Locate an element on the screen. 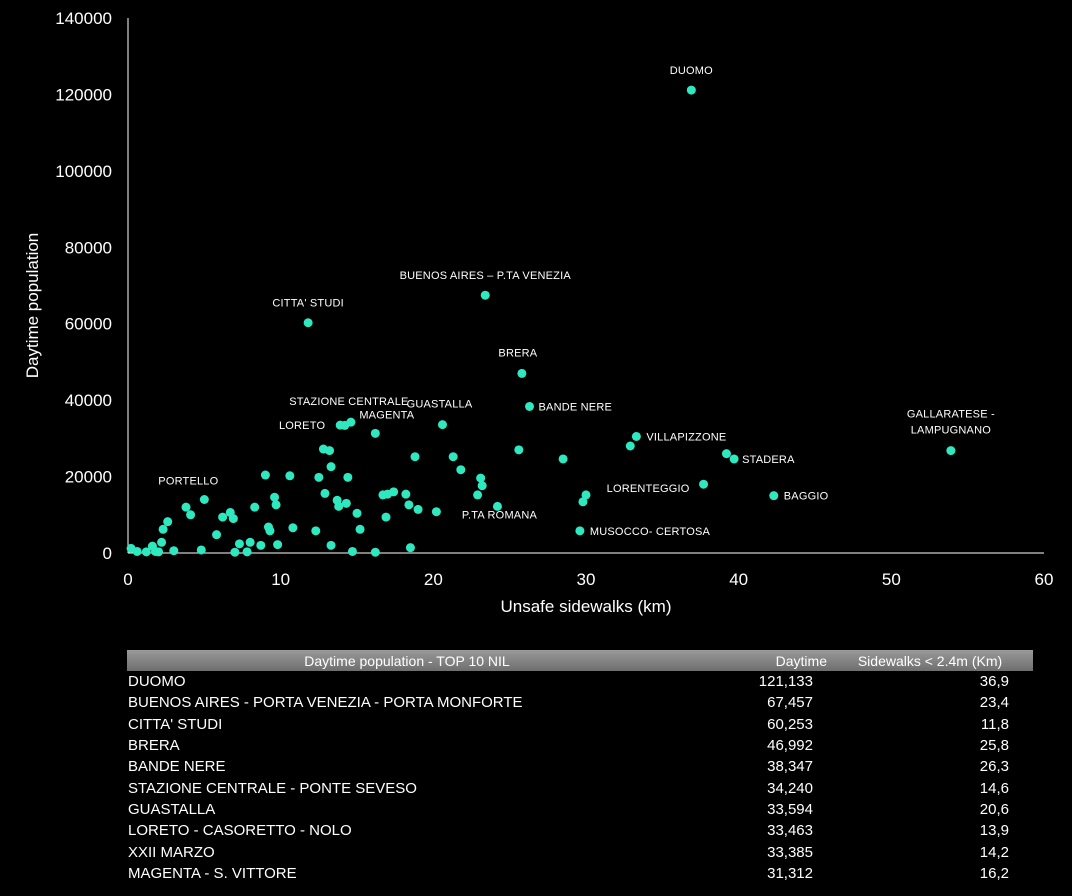 Image resolution: width=1072 pixels, height=896 pixels. point-label: BRERA is located at coordinates (517, 353).